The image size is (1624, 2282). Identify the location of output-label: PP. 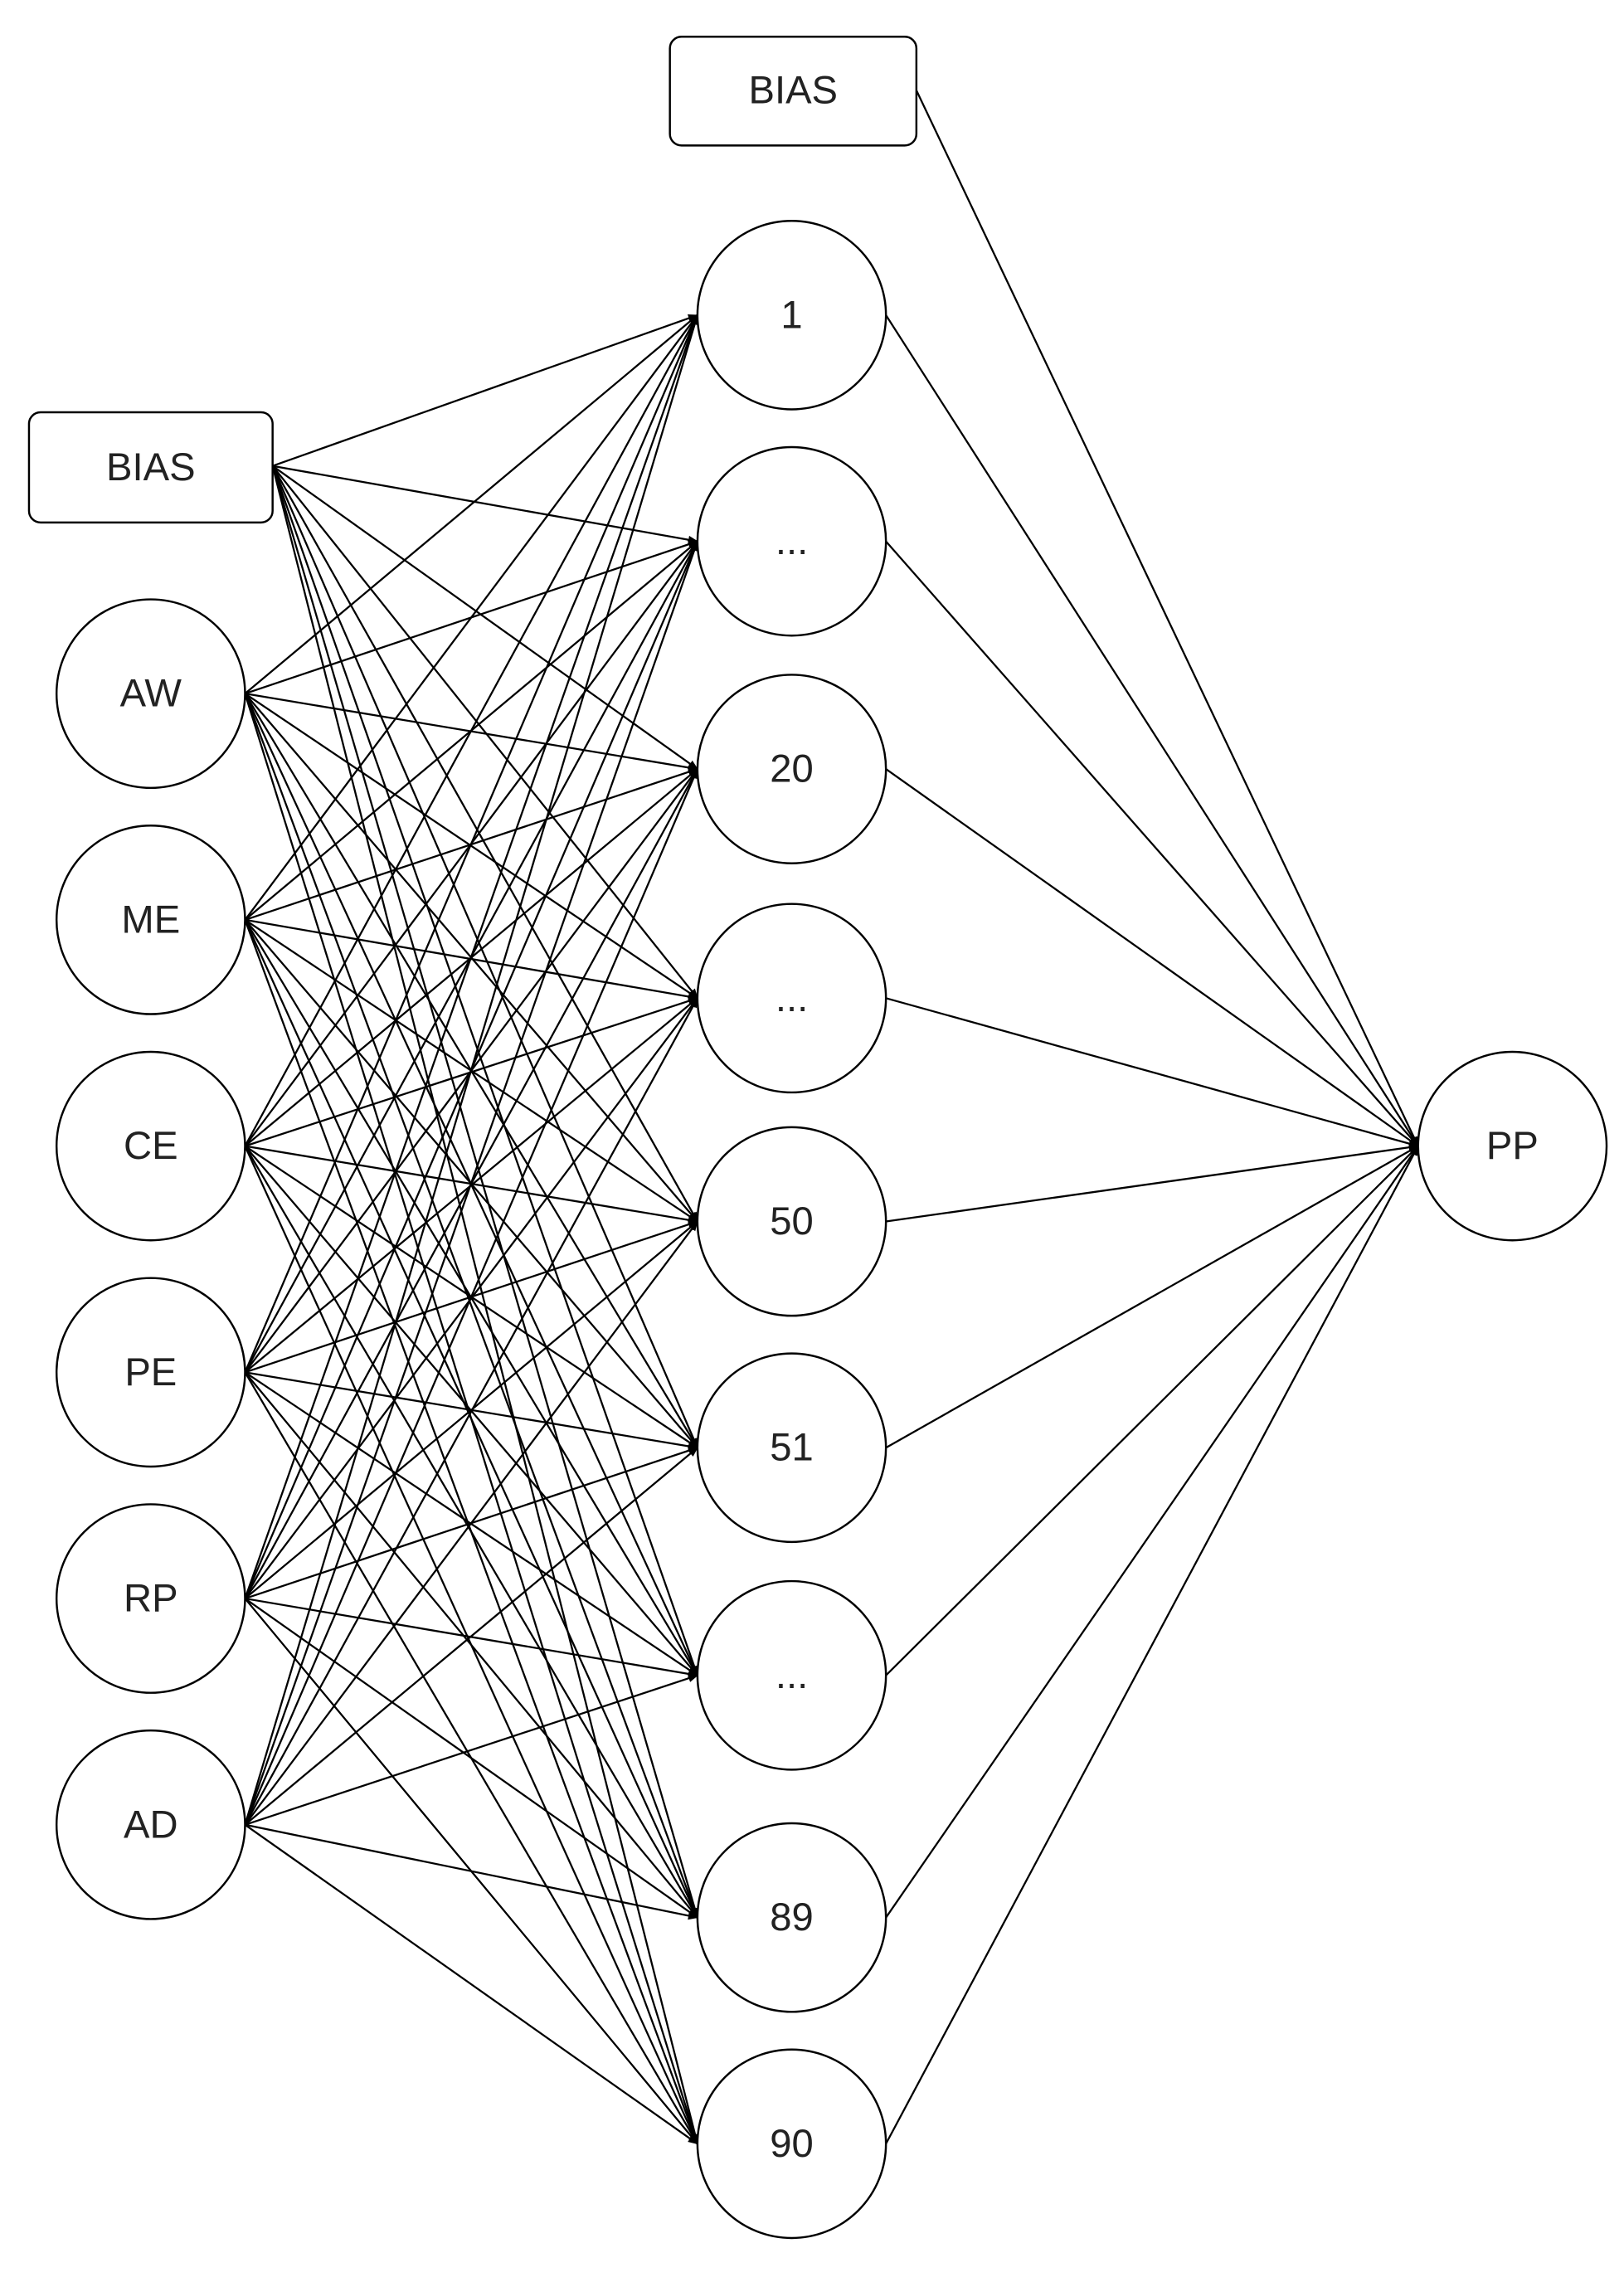
(1512, 1146).